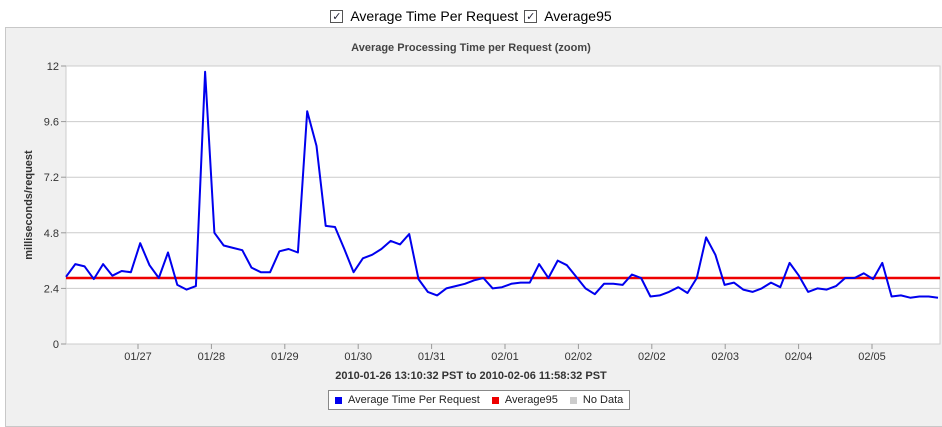 The height and width of the screenshot is (427, 942). I want to click on x-tick-label: 02/04, so click(799, 357).